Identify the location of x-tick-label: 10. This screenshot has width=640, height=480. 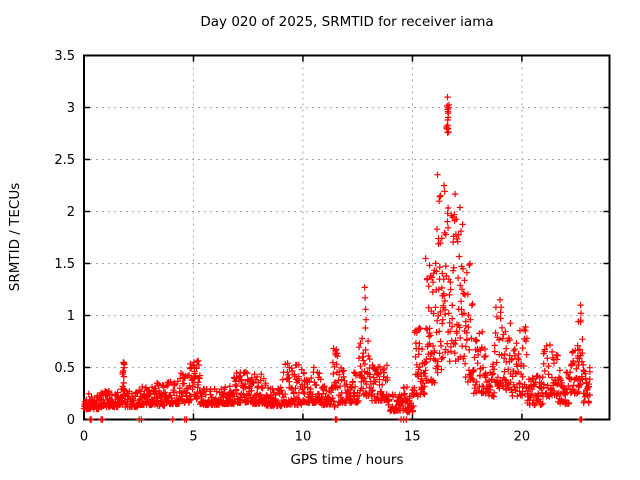
(303, 437).